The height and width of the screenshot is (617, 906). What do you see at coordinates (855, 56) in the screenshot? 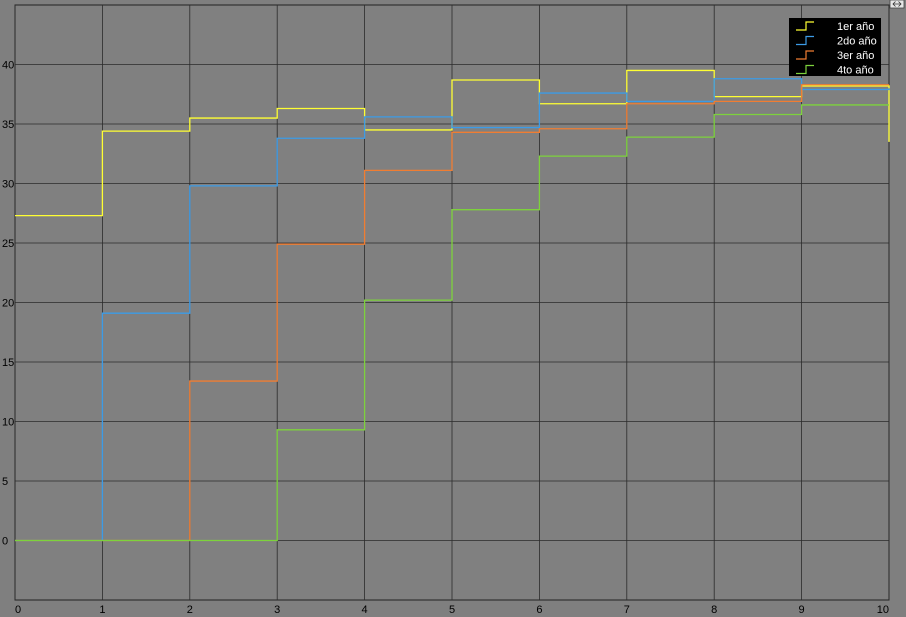
I see `legend-label-3: 3er año` at bounding box center [855, 56].